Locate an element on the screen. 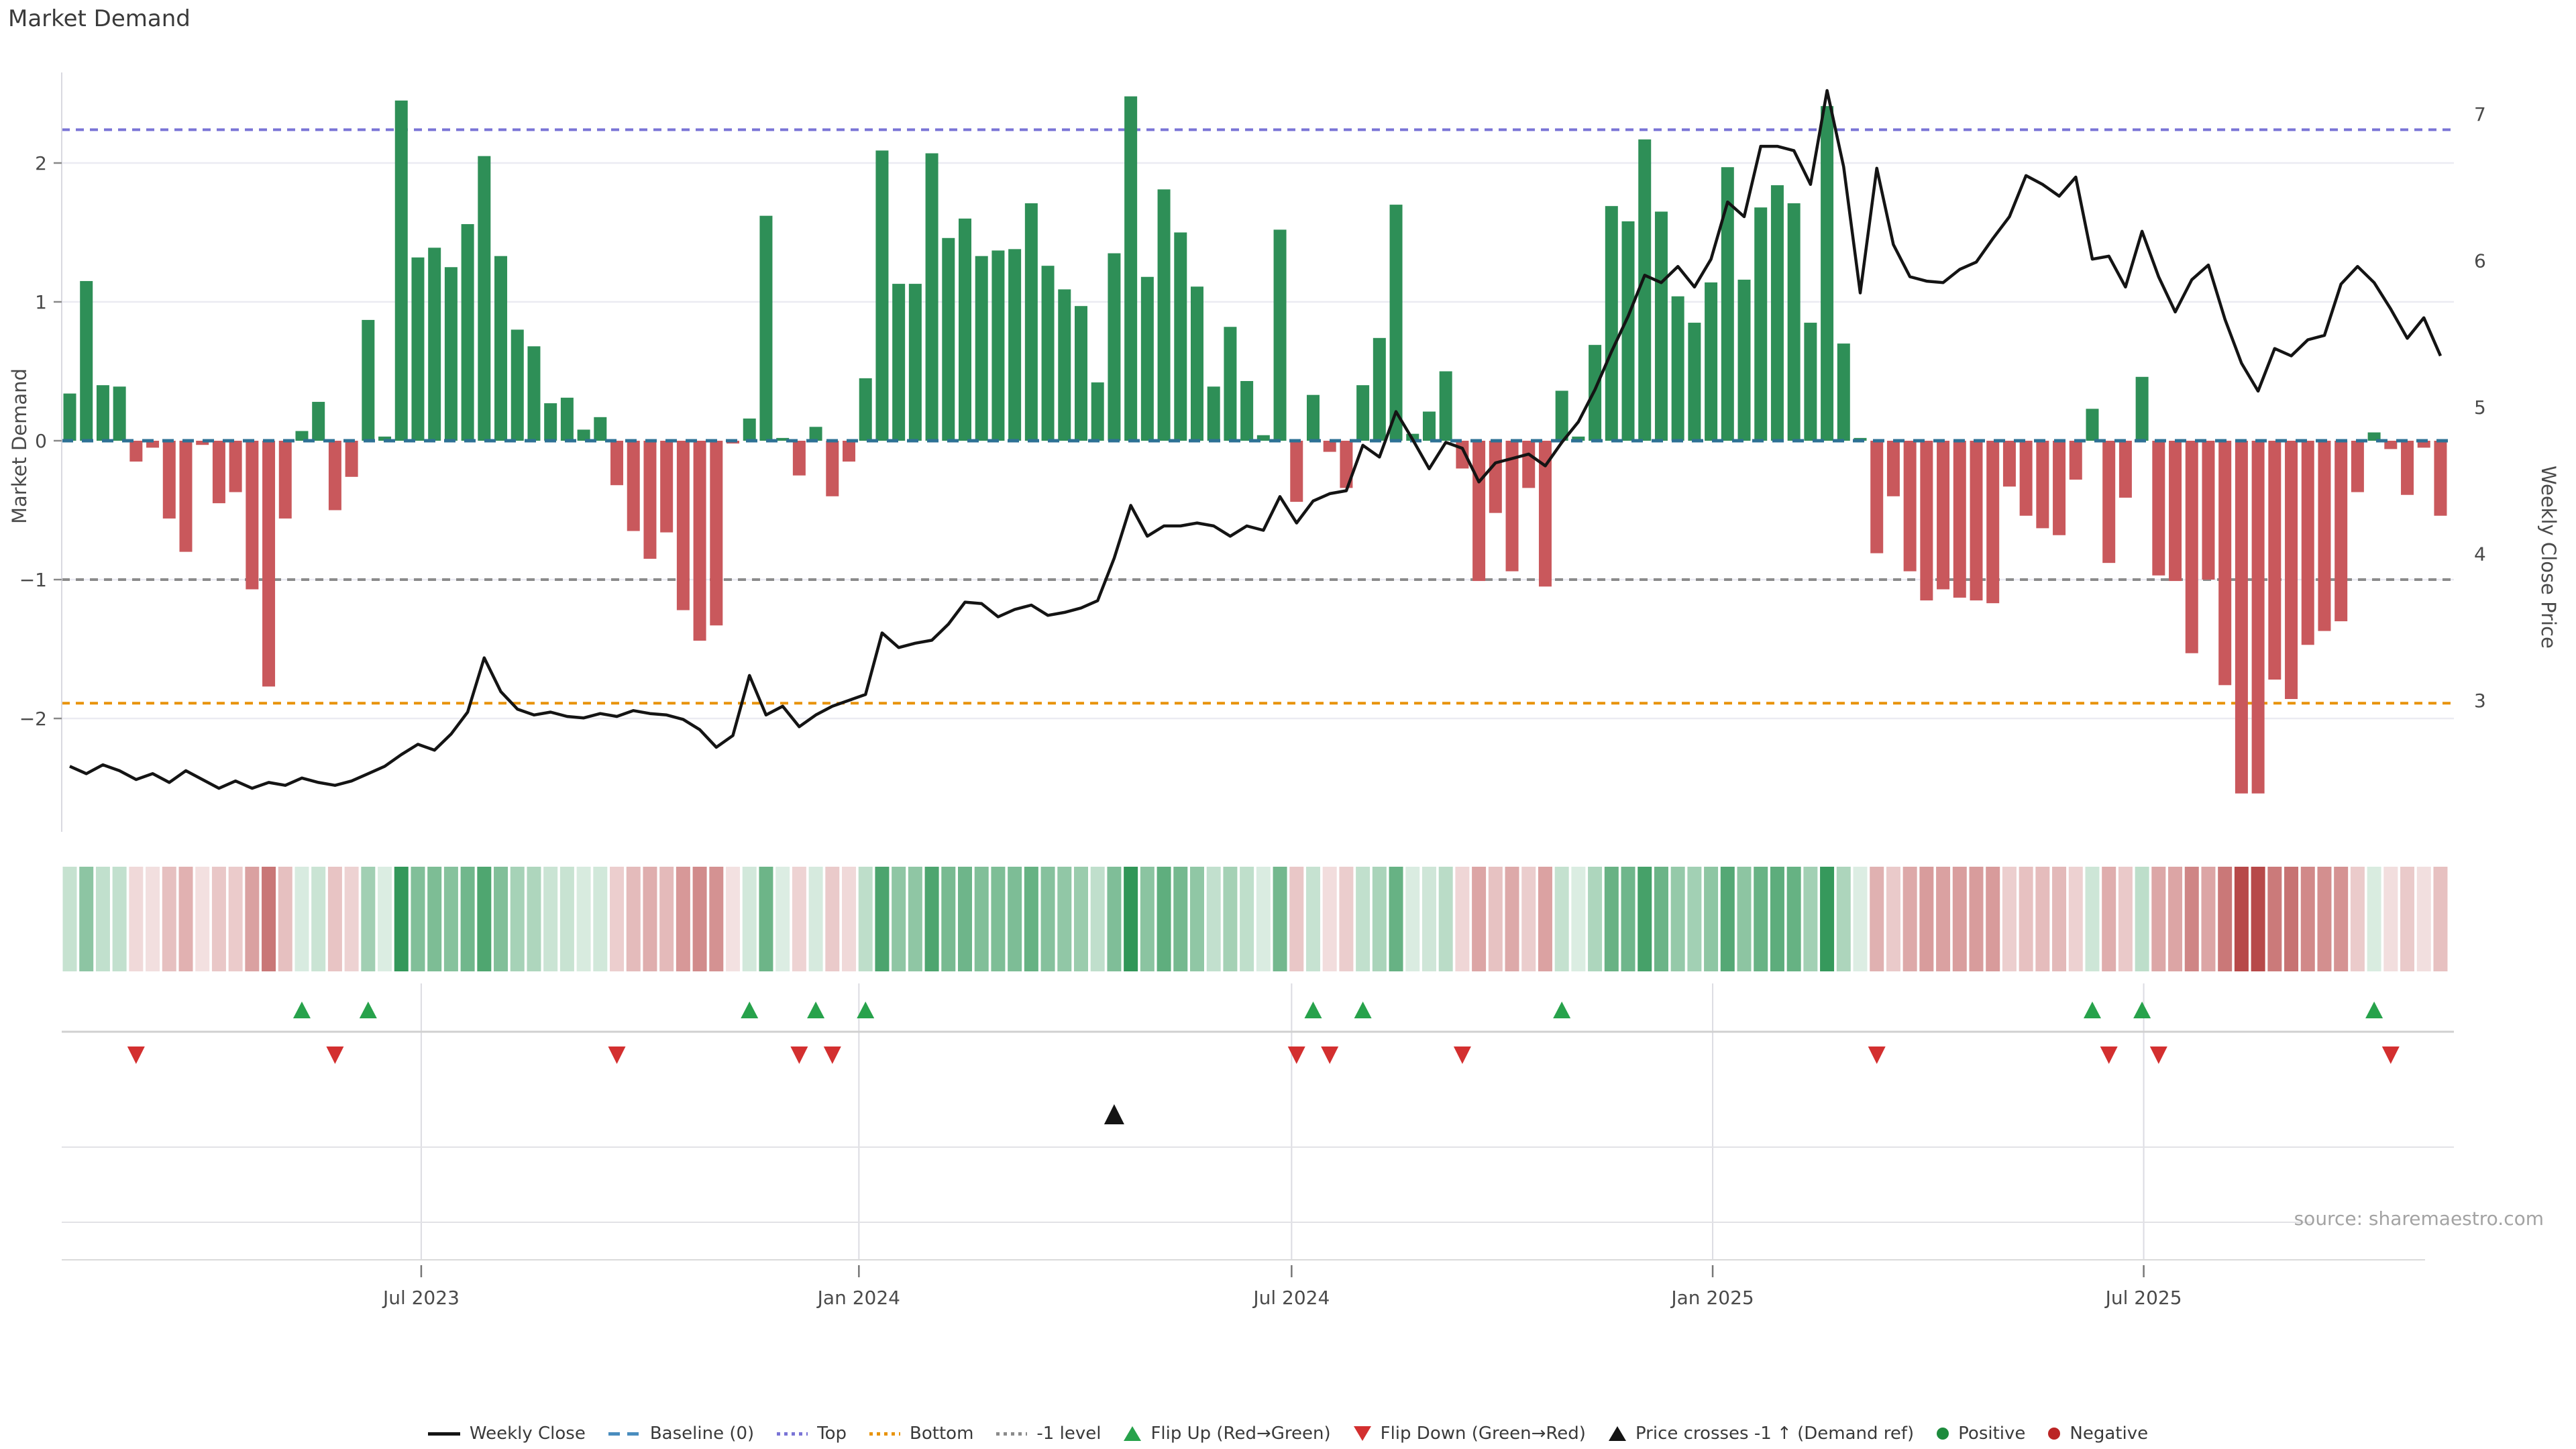  legend-item: Negative is located at coordinates (2098, 1434).